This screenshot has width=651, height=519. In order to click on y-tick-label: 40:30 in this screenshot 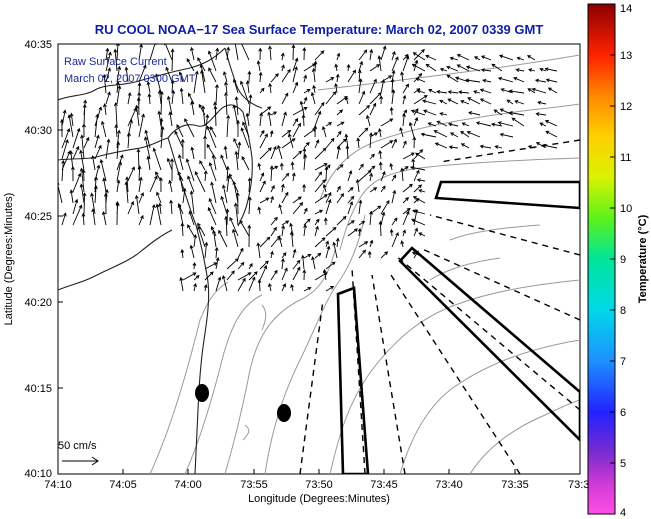, I will do `click(38, 131)`.